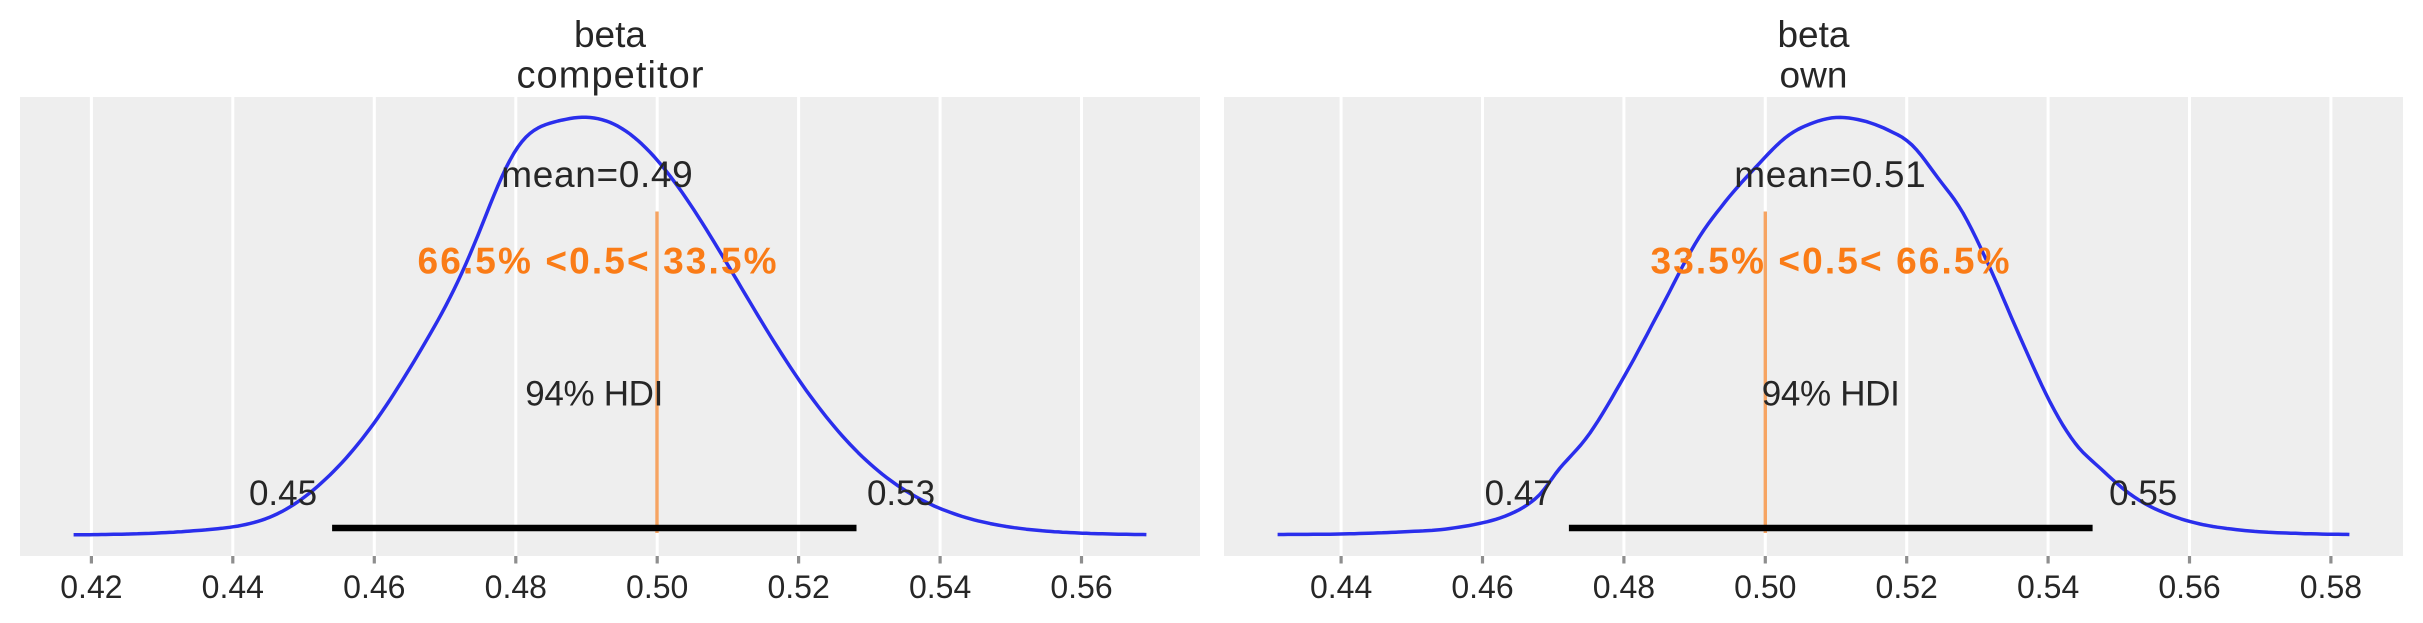 The width and height of the screenshot is (2423, 623). Describe the element at coordinates (597, 174) in the screenshot. I see `svg-text: mean=0.49` at that location.